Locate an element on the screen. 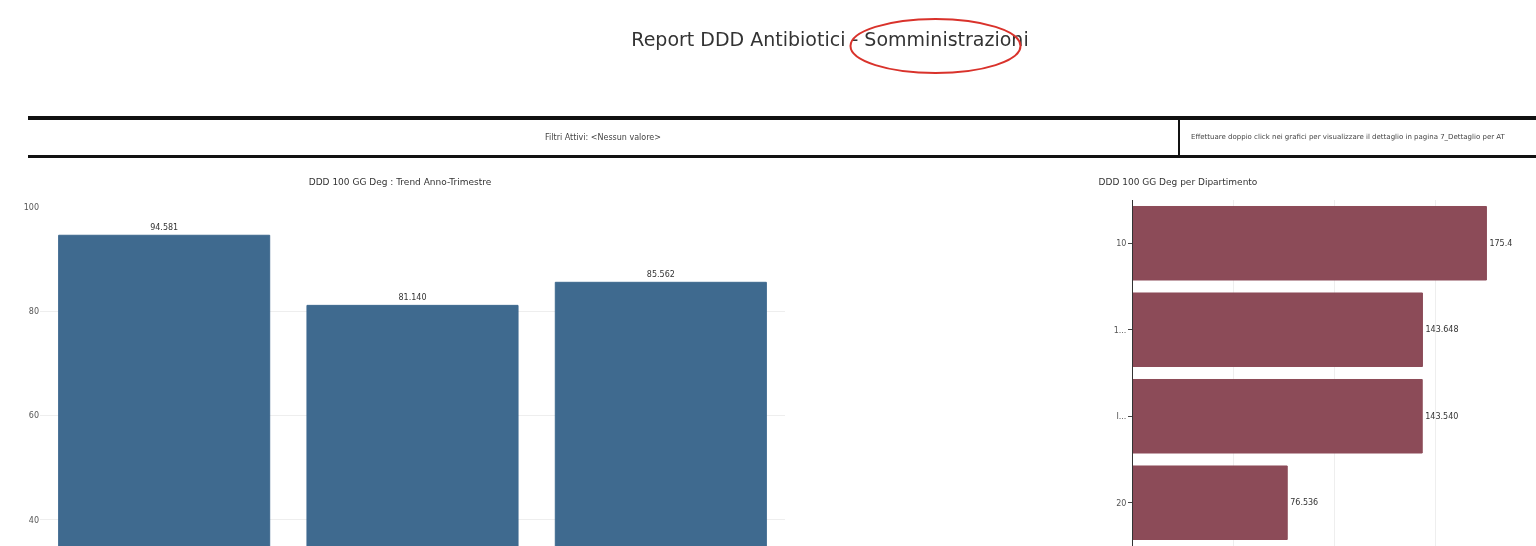 This screenshot has width=1536, height=546. text: Filtri Attivi: <Nessun valore> is located at coordinates (603, 137).